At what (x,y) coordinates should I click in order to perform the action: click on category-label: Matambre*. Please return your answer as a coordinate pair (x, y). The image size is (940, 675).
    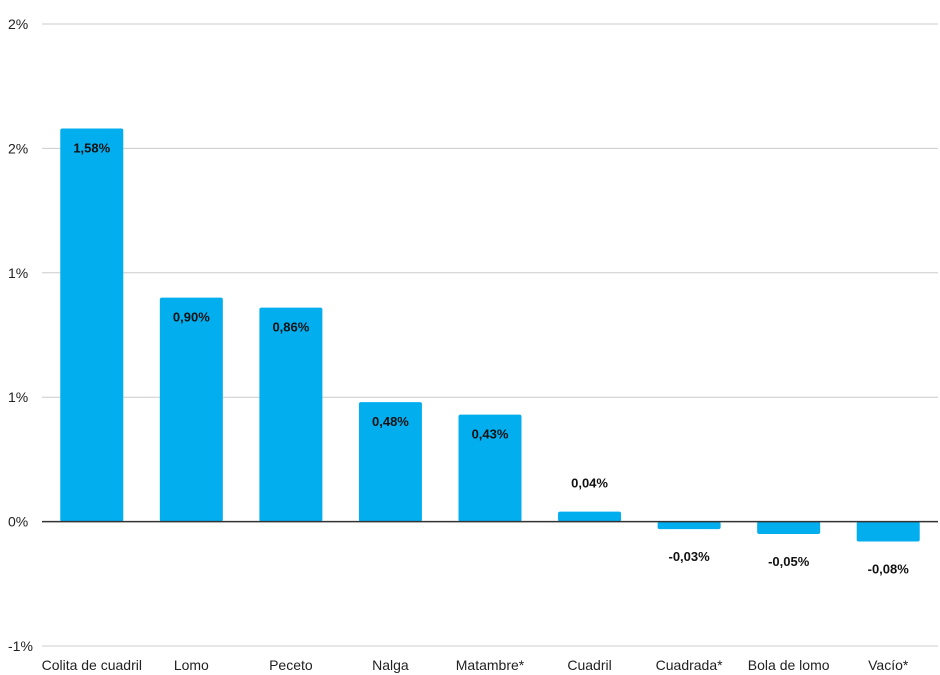
    Looking at the image, I should click on (490, 665).